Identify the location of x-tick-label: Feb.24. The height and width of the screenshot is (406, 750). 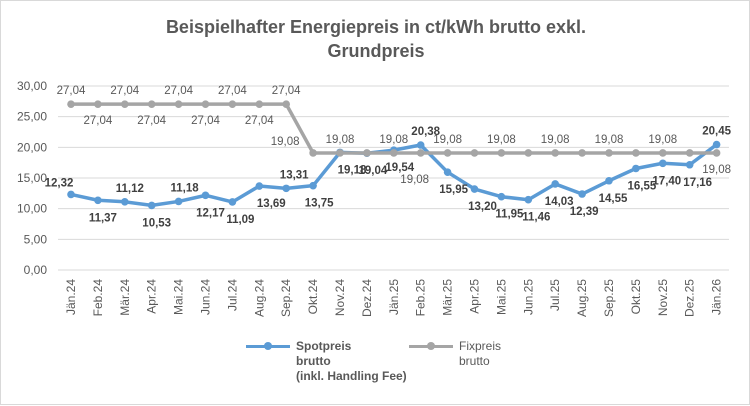
(98, 298).